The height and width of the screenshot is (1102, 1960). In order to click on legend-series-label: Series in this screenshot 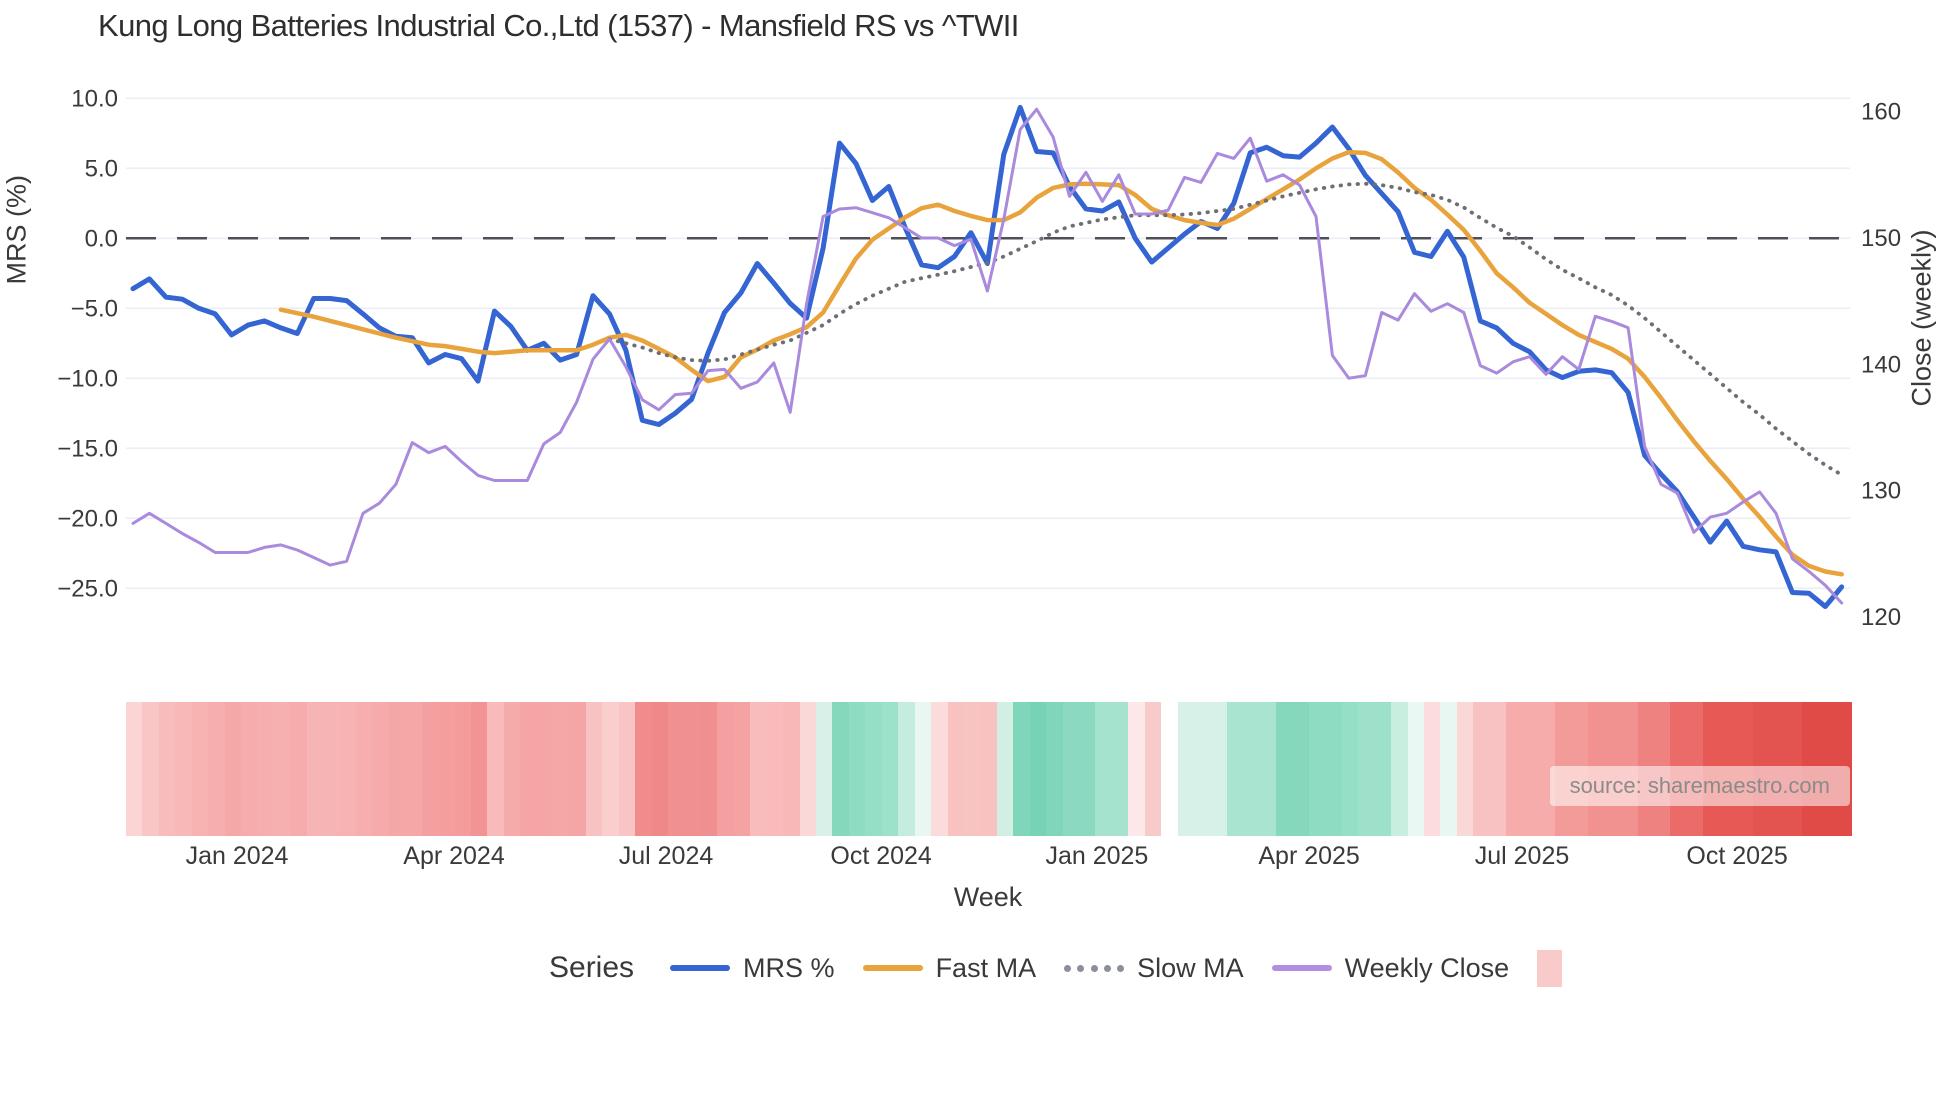, I will do `click(592, 967)`.